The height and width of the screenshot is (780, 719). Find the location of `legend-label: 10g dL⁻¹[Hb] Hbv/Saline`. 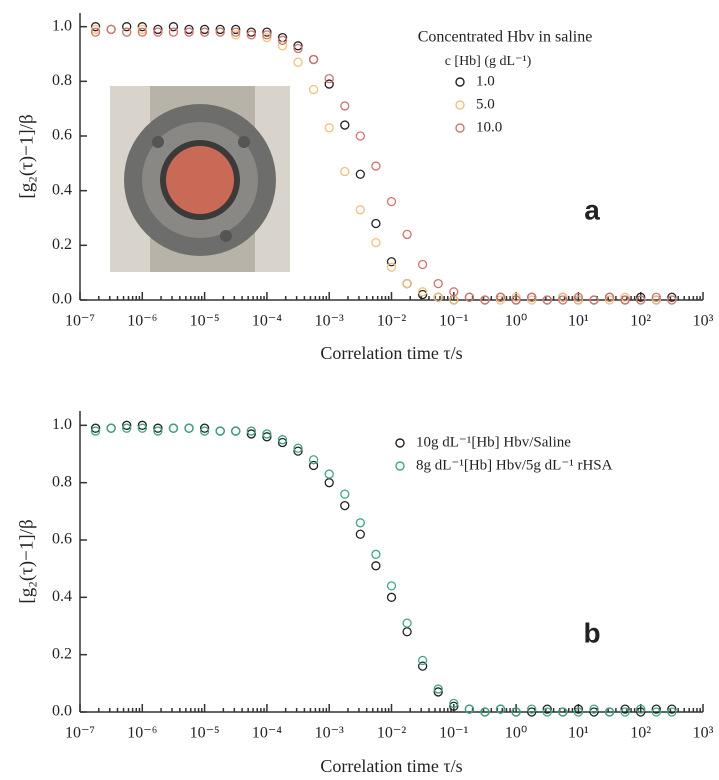

legend-label: 10g dL⁻¹[Hb] Hbv/Saline is located at coordinates (493, 442).